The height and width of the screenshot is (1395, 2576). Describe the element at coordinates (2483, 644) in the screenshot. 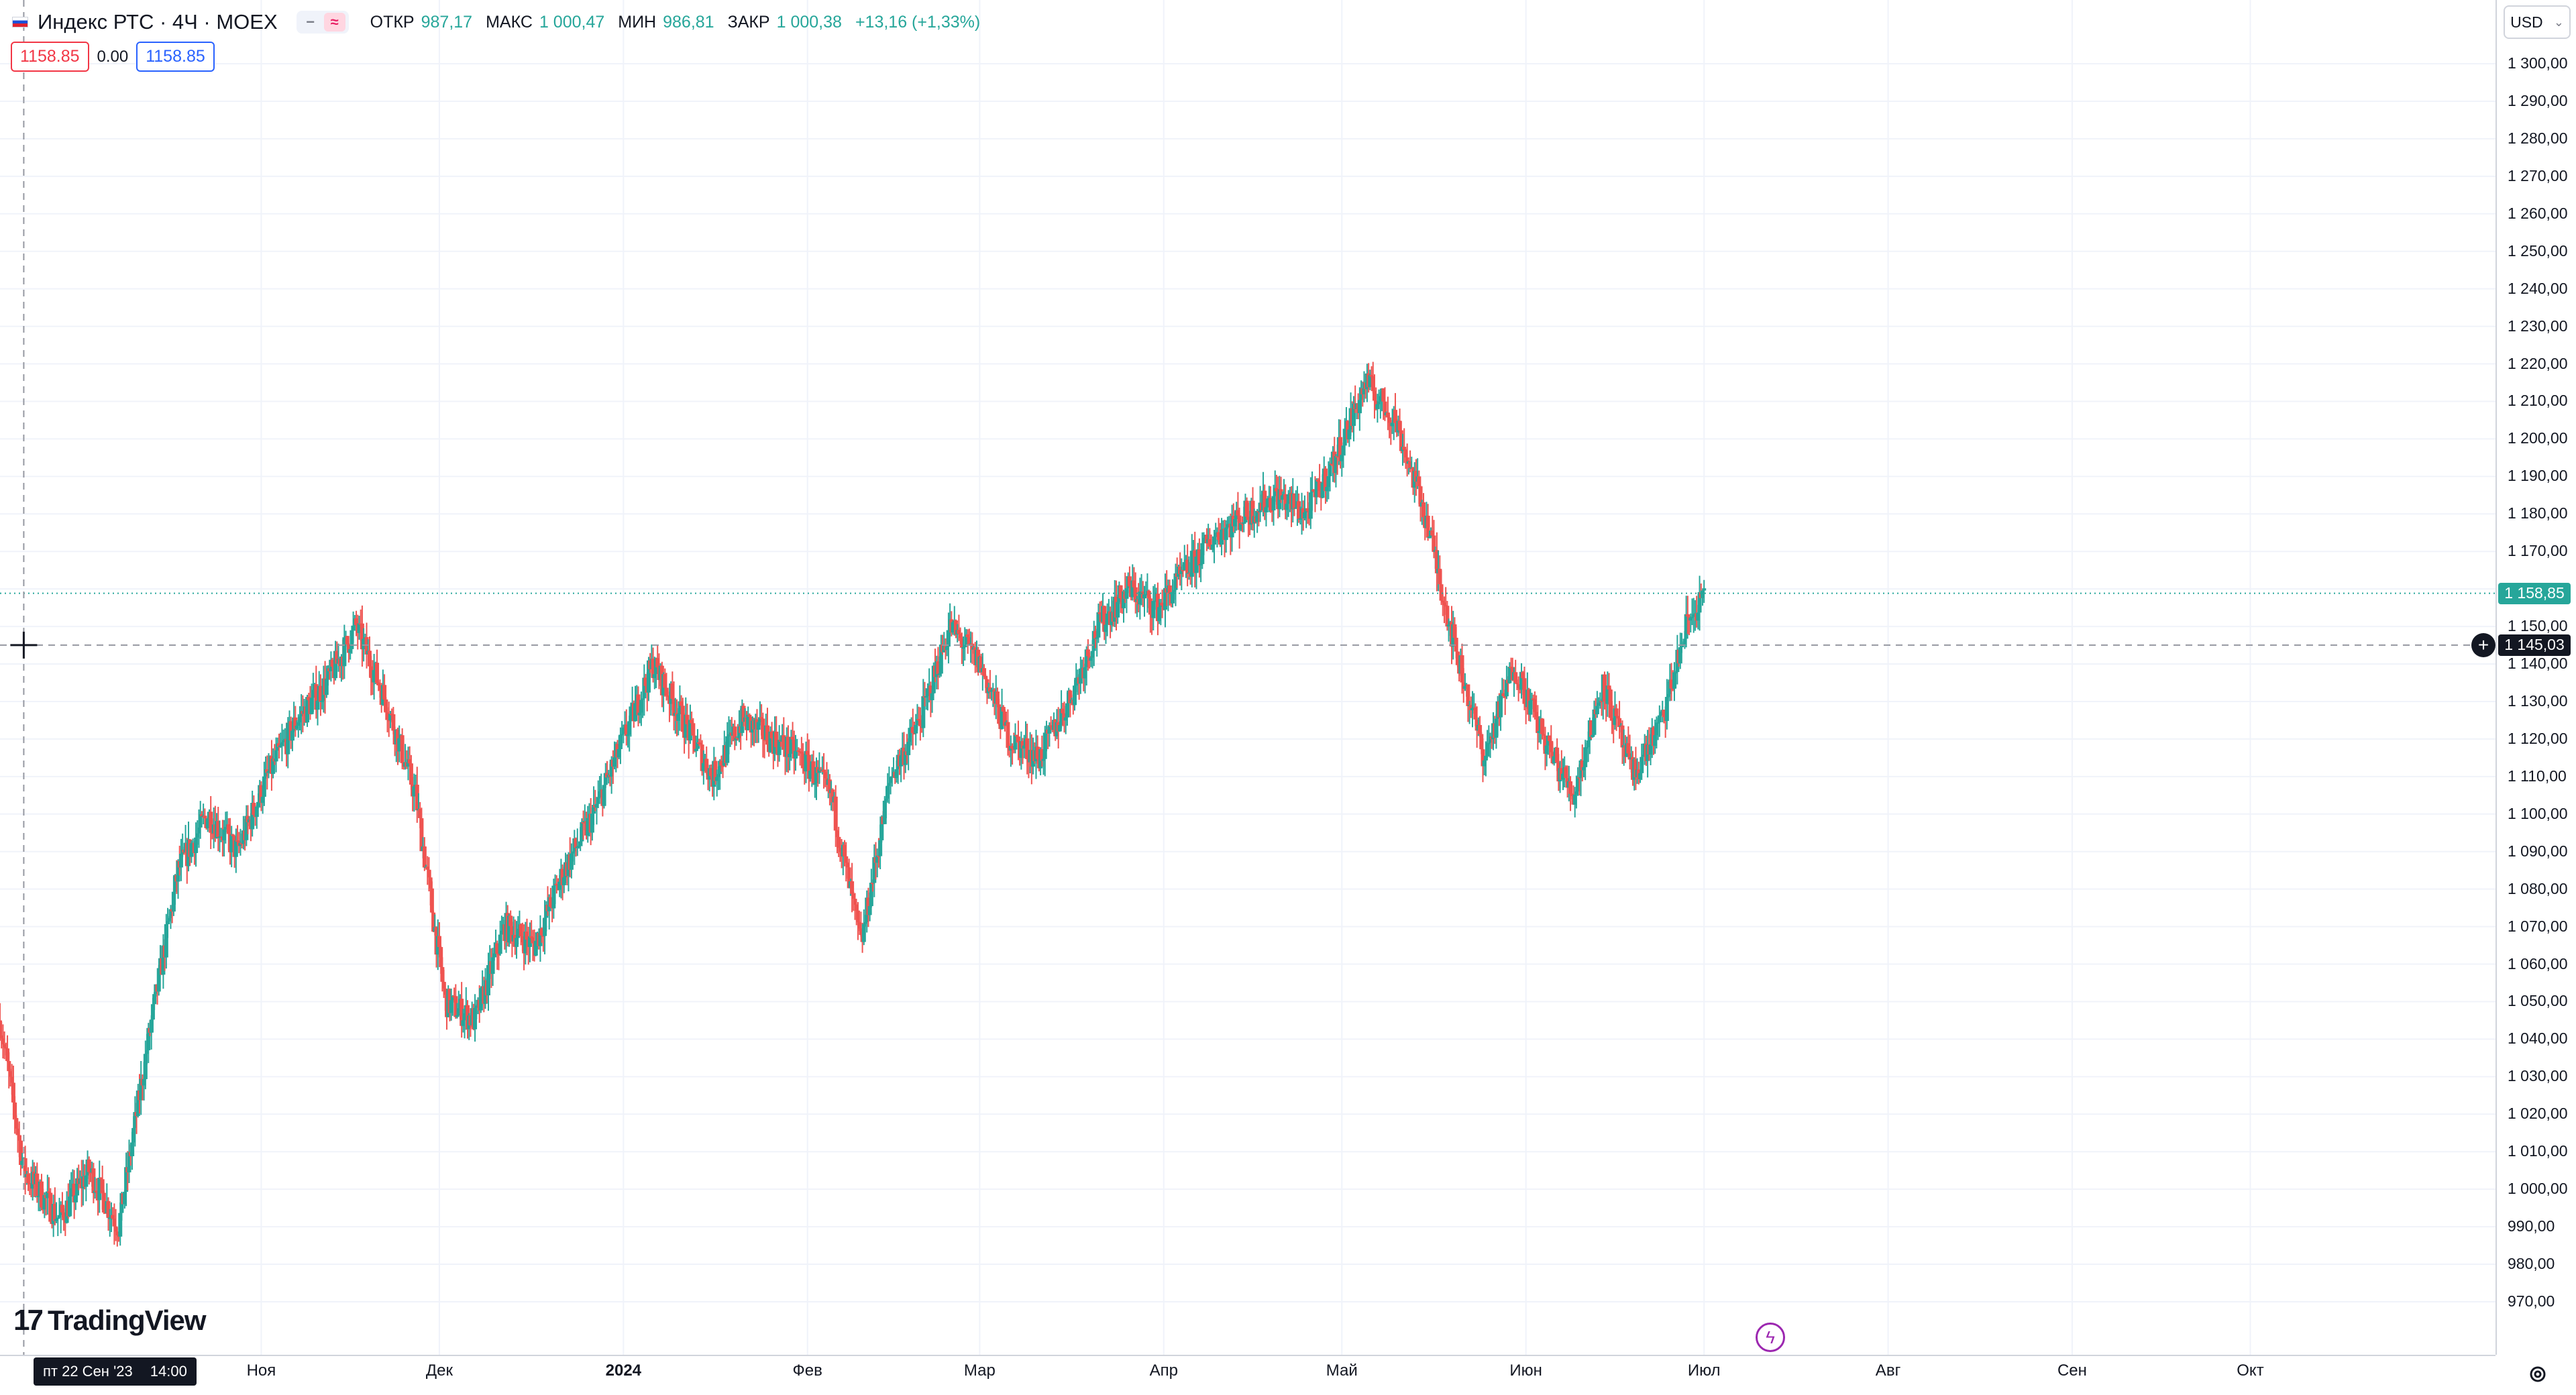

I see `add-alert-icon: +` at that location.